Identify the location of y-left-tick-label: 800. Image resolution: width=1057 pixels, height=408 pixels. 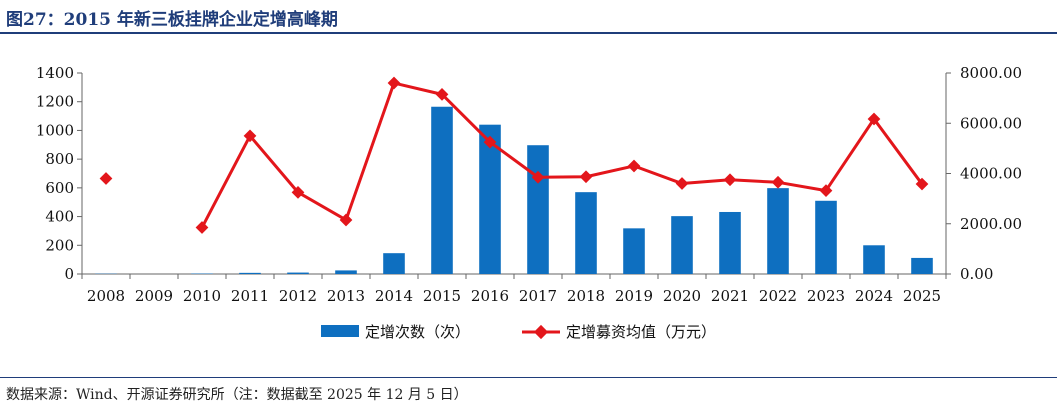
(59, 159).